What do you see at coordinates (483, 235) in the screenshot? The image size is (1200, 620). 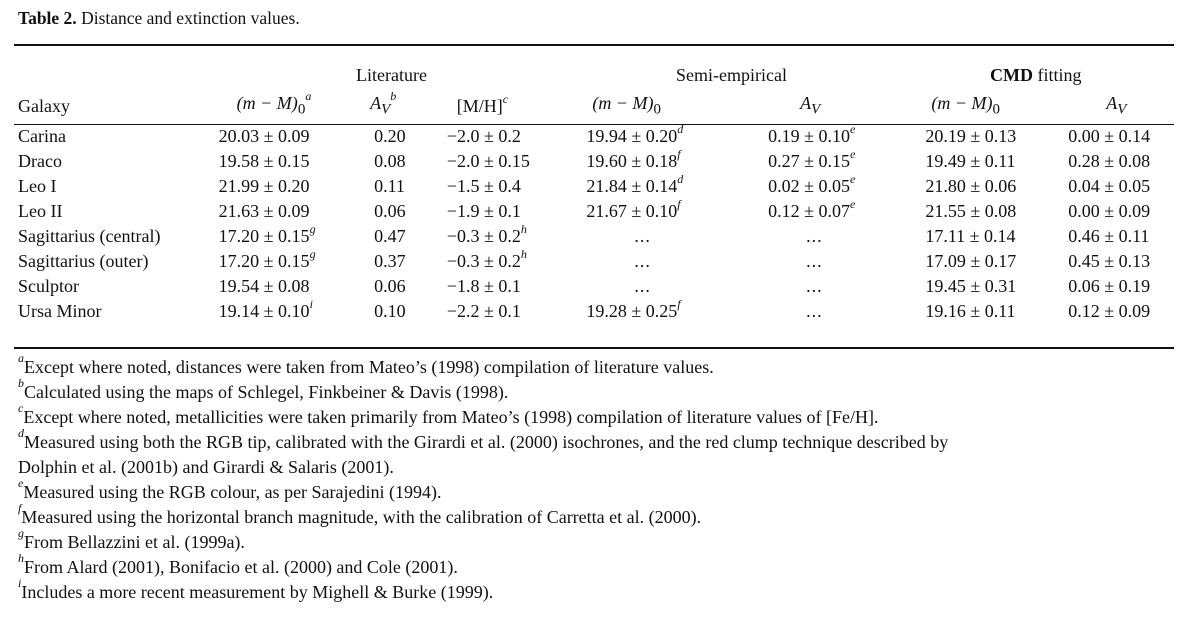 I see `cell-metallicity-value: −0.3 ± 0.2` at bounding box center [483, 235].